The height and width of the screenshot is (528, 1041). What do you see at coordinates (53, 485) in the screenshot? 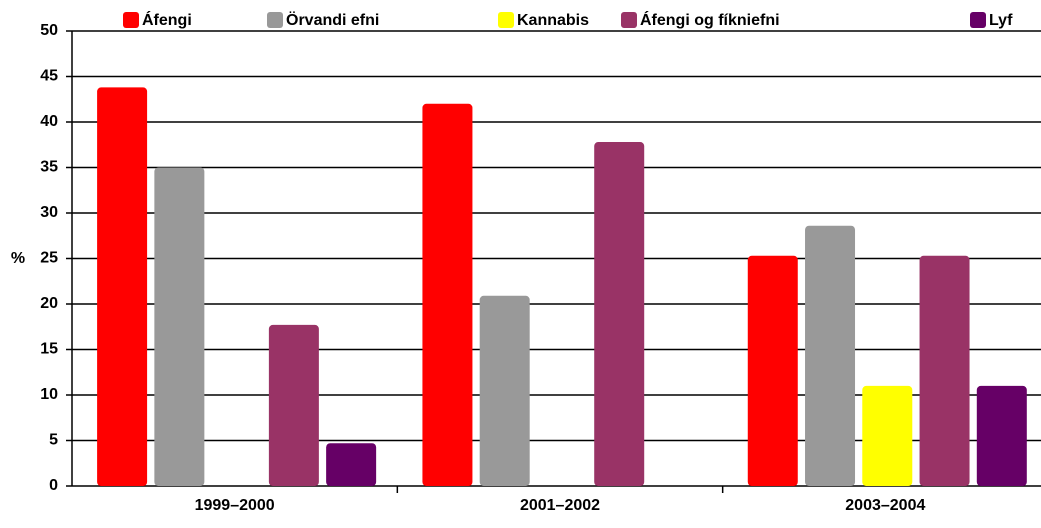
I see `y-tick-label: 0` at bounding box center [53, 485].